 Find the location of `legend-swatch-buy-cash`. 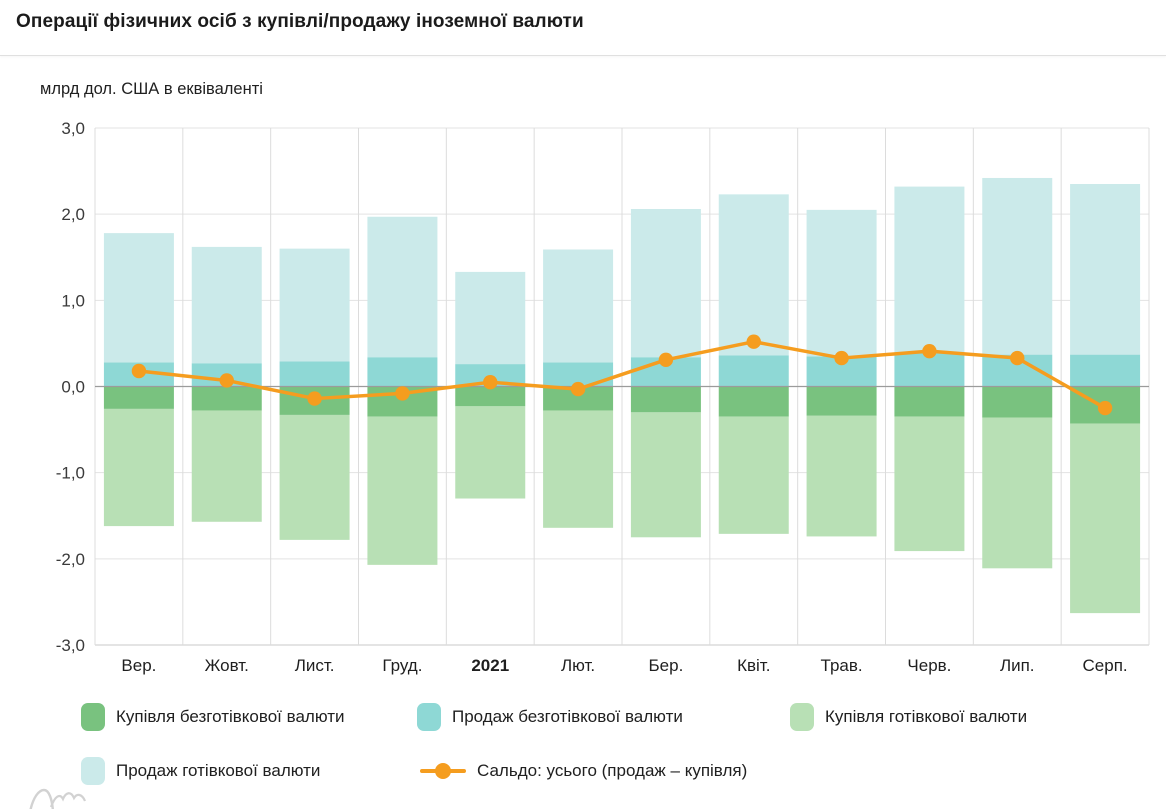

legend-swatch-buy-cash is located at coordinates (802, 717).